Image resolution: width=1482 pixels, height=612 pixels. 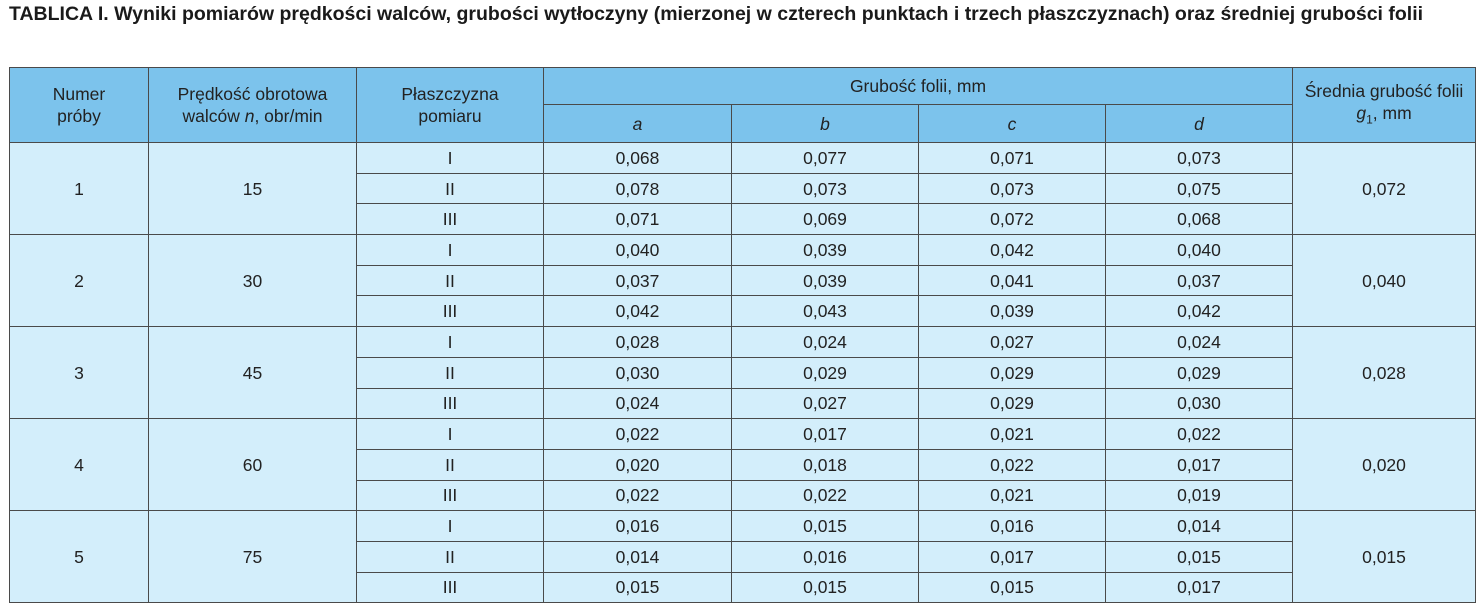 What do you see at coordinates (918, 86) in the screenshot?
I see `header-cell: Grubość folii, mm` at bounding box center [918, 86].